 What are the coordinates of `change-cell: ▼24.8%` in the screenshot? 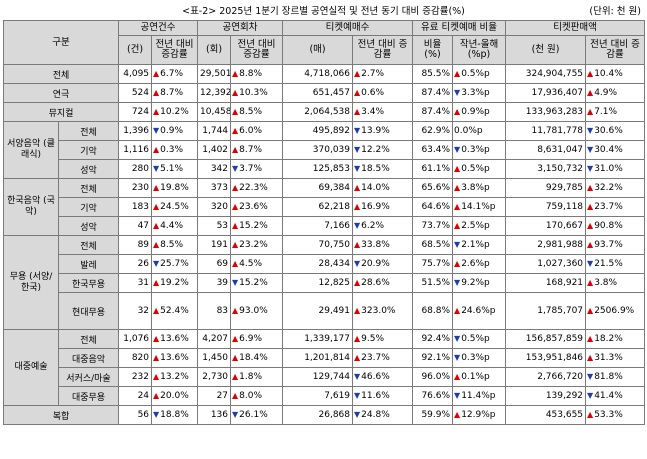 It's located at (383, 415).